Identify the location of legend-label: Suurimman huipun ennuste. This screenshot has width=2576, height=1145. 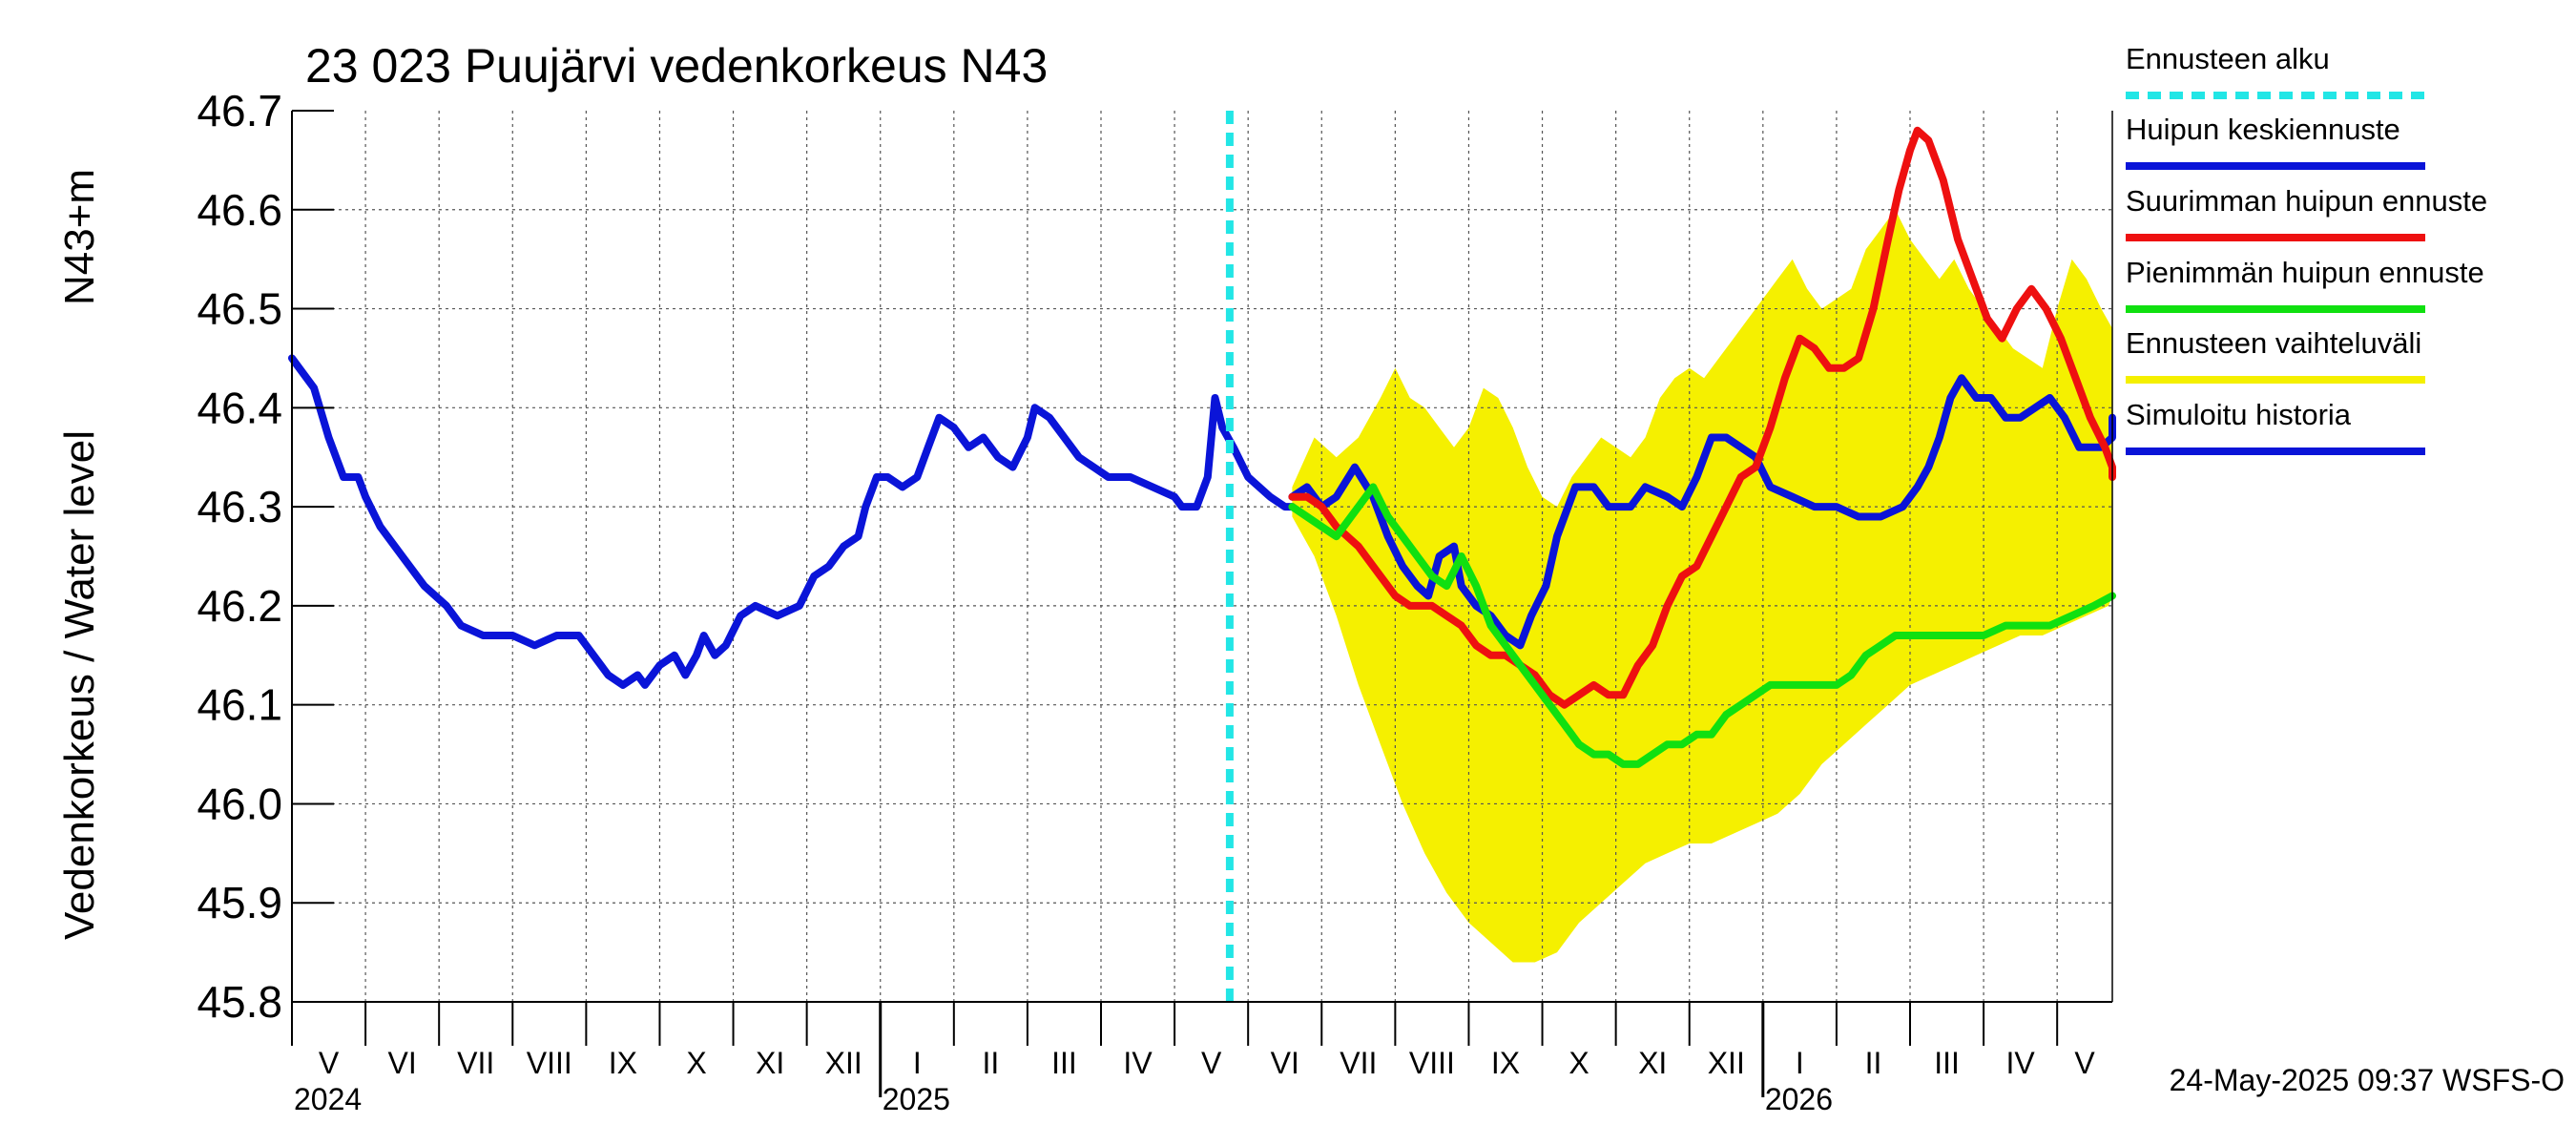
(2306, 201).